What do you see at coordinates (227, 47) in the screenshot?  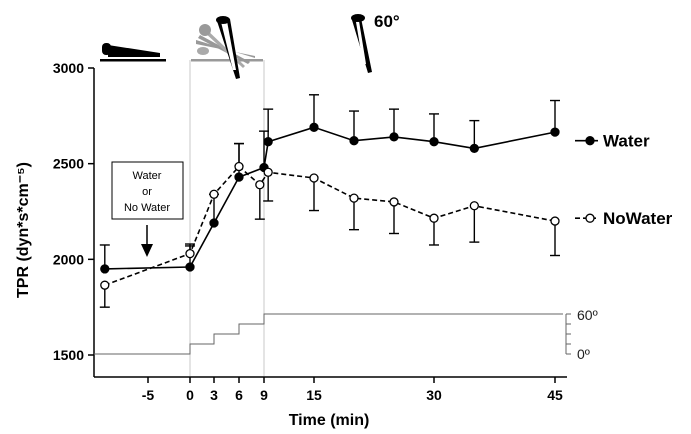 I see `tilting-table-icon` at bounding box center [227, 47].